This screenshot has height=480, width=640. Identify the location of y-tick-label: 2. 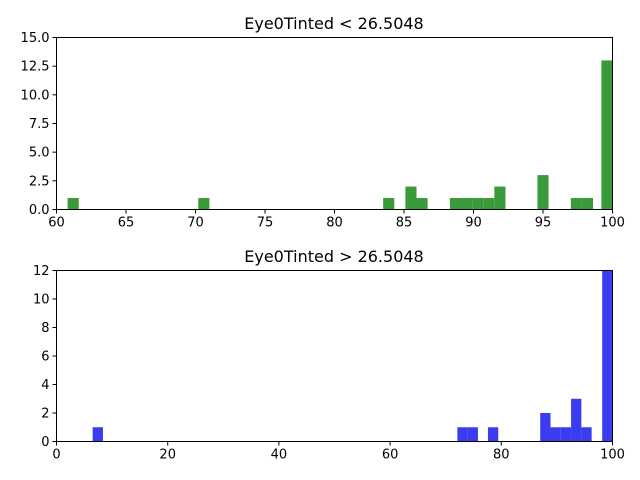
(45, 414).